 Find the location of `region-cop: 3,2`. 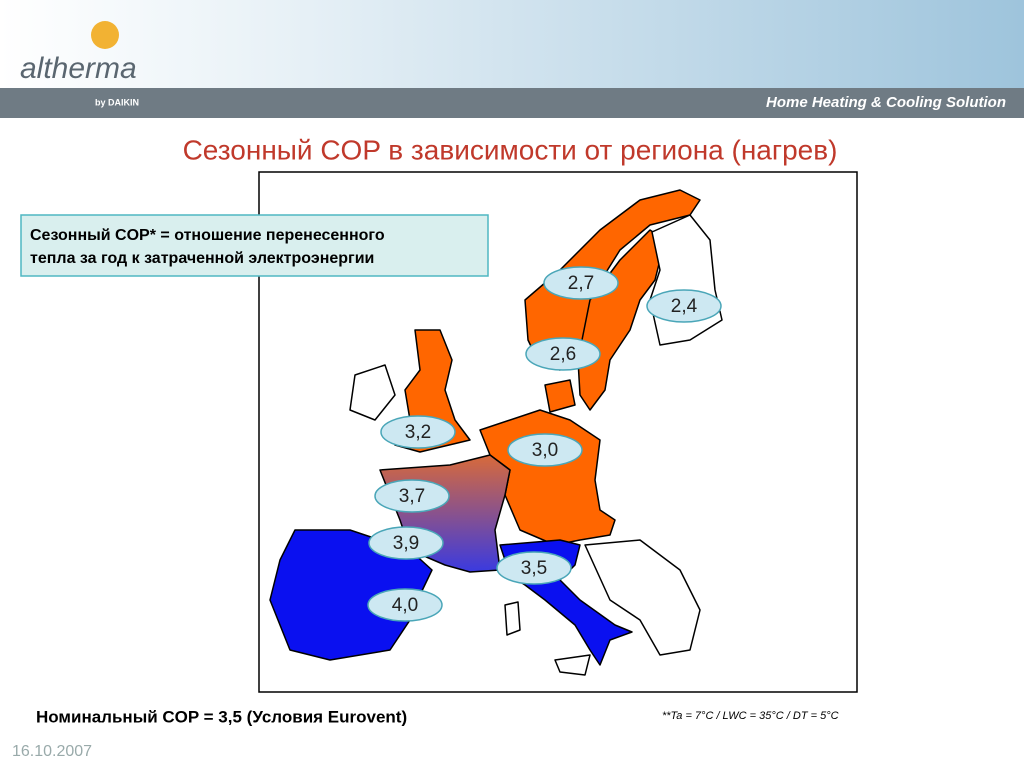

region-cop: 3,2 is located at coordinates (418, 432).